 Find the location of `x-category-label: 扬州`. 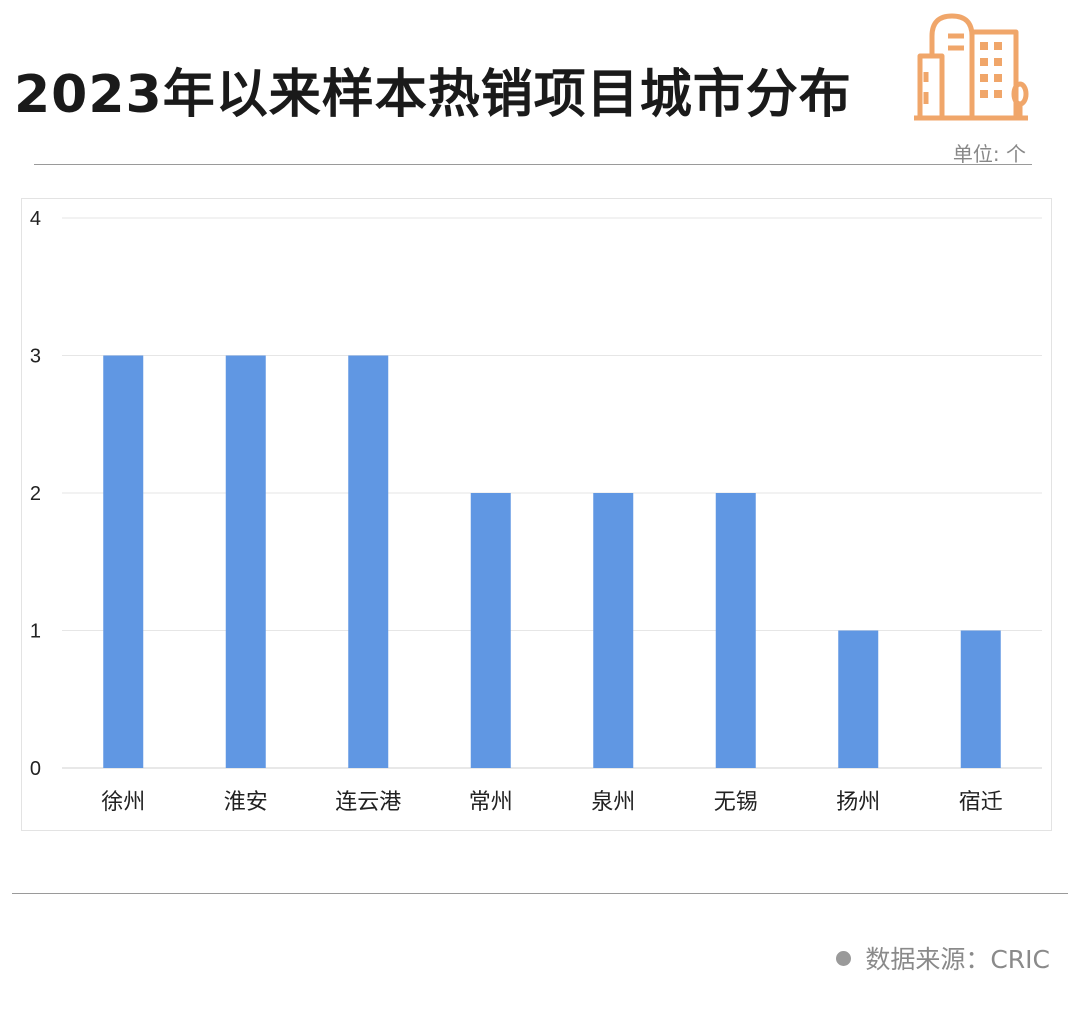

x-category-label: 扬州 is located at coordinates (858, 802).